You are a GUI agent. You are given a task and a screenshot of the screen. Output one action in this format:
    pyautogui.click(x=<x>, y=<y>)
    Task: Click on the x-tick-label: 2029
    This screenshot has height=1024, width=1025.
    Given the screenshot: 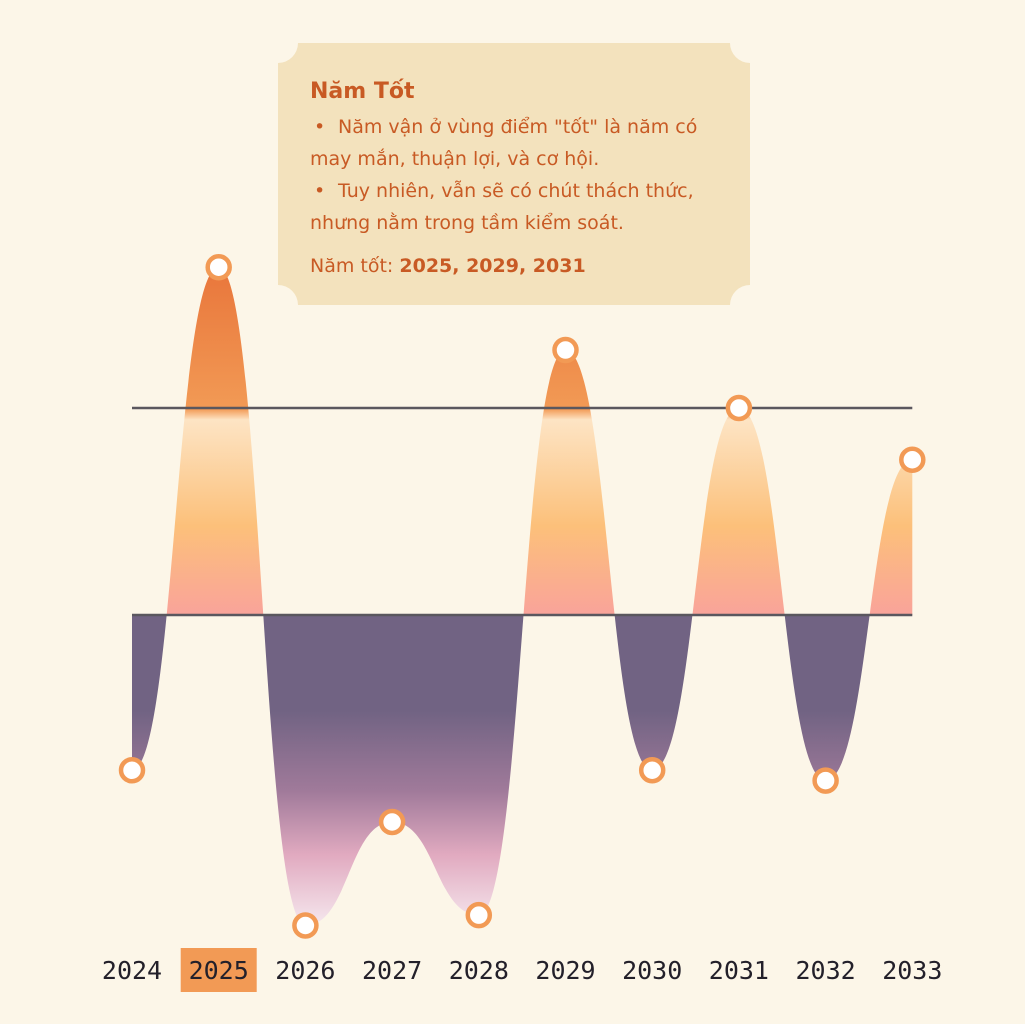 What is the action you would take?
    pyautogui.click(x=565, y=970)
    